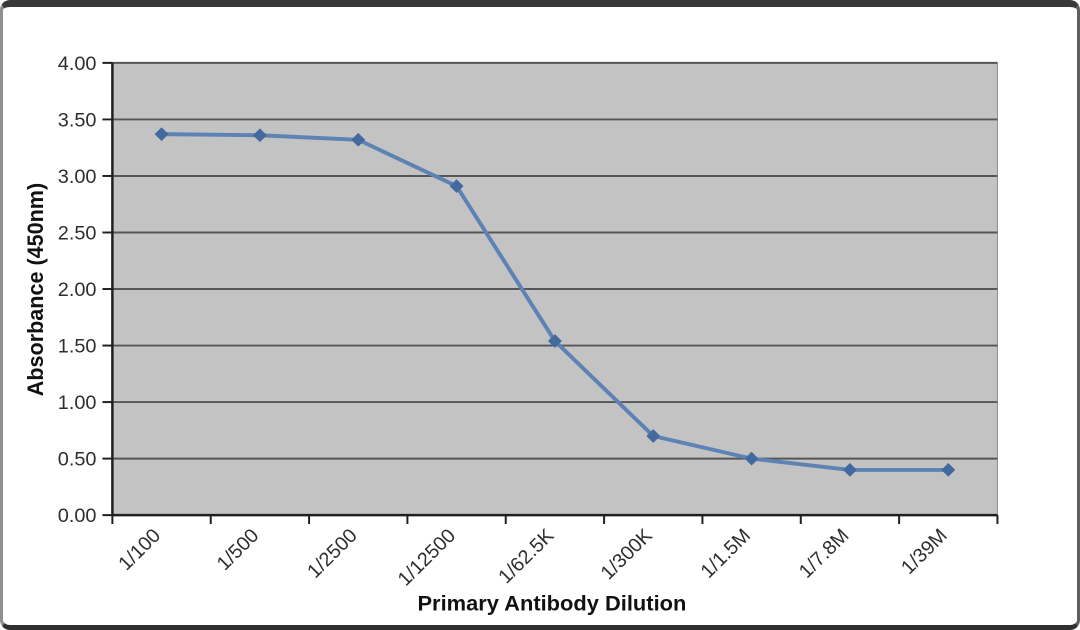 The height and width of the screenshot is (630, 1080). What do you see at coordinates (77, 177) in the screenshot?
I see `y-tick-label: 3.00` at bounding box center [77, 177].